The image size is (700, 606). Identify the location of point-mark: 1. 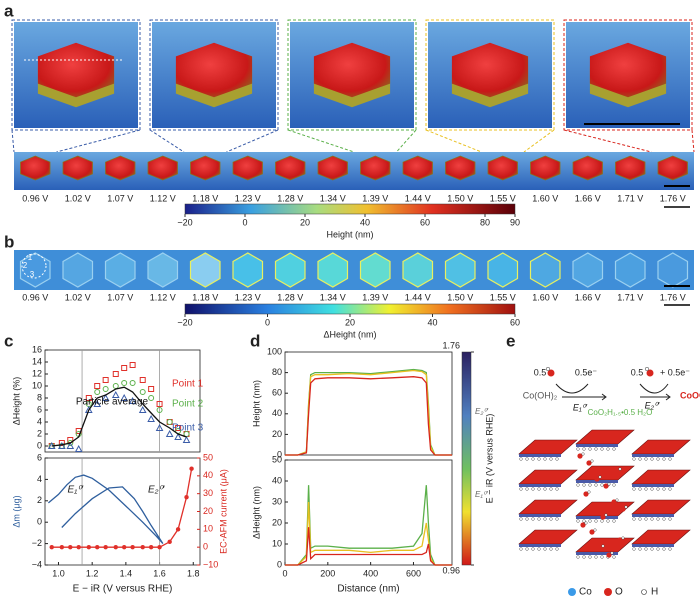
(30, 257).